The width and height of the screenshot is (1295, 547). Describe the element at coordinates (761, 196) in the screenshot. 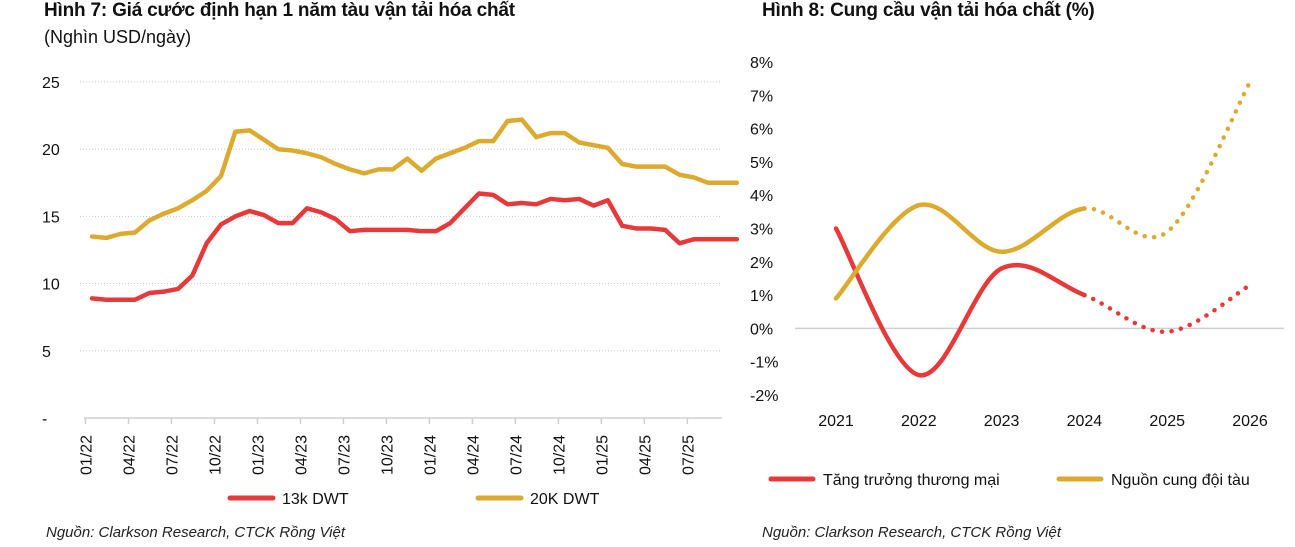

I see `y-tick-label: 4%` at that location.